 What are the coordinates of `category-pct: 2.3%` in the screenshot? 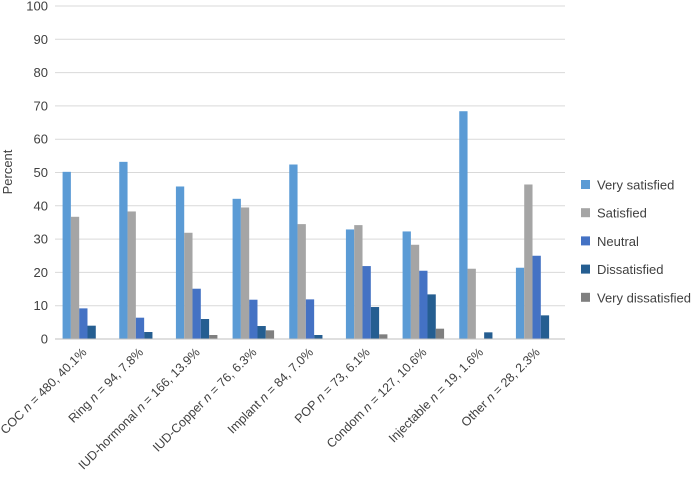 It's located at (528, 360).